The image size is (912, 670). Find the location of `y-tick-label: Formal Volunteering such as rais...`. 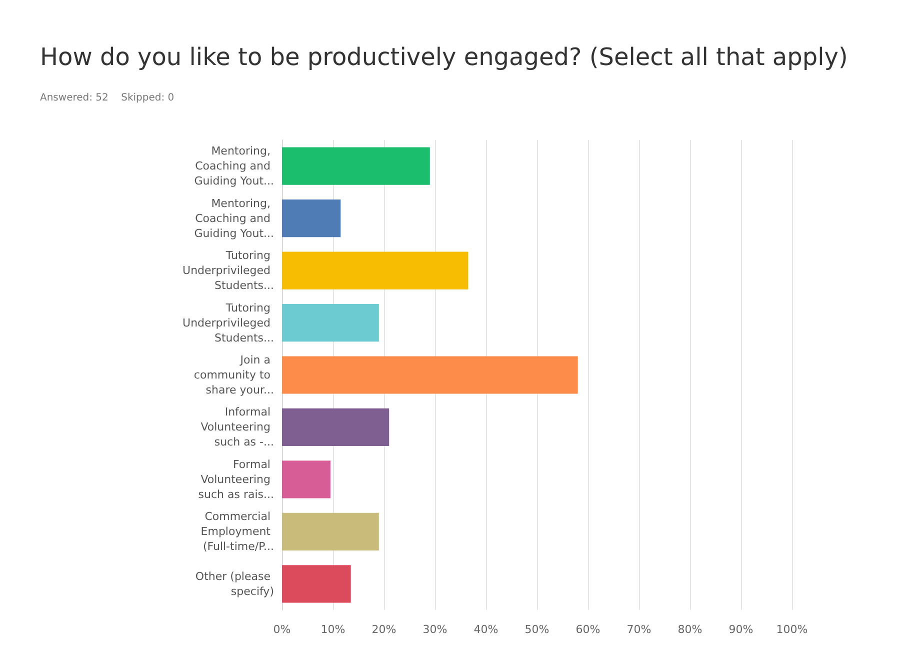

y-tick-label: Formal Volunteering such as rais... is located at coordinates (236, 479).